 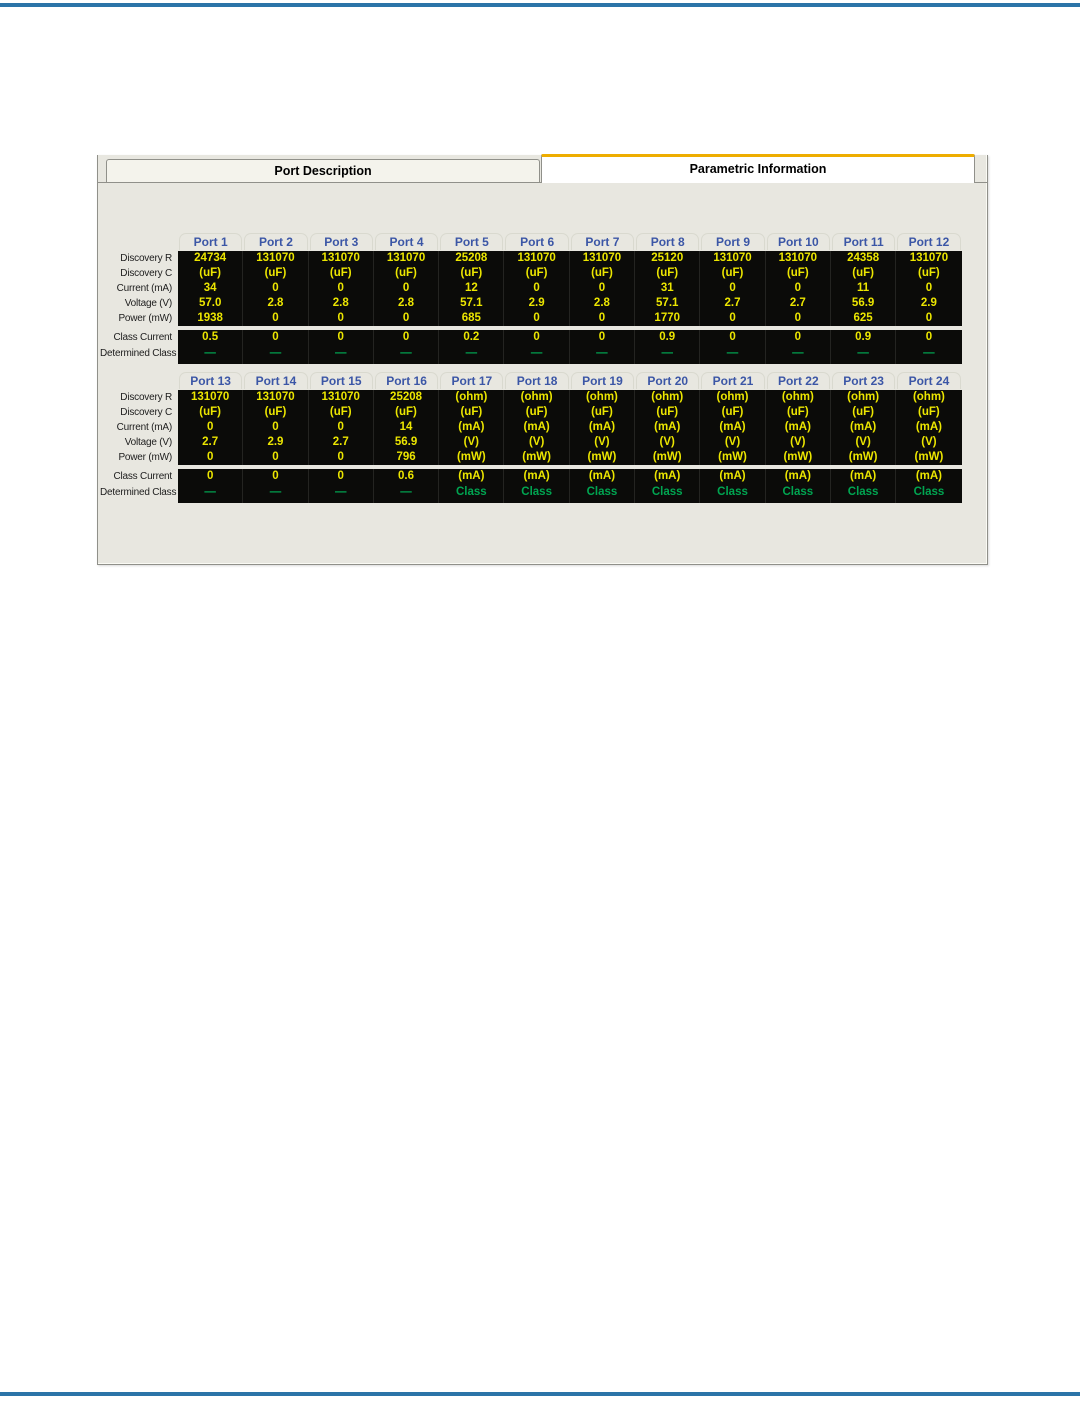 I want to click on value-cell: 57.1, so click(x=668, y=303).